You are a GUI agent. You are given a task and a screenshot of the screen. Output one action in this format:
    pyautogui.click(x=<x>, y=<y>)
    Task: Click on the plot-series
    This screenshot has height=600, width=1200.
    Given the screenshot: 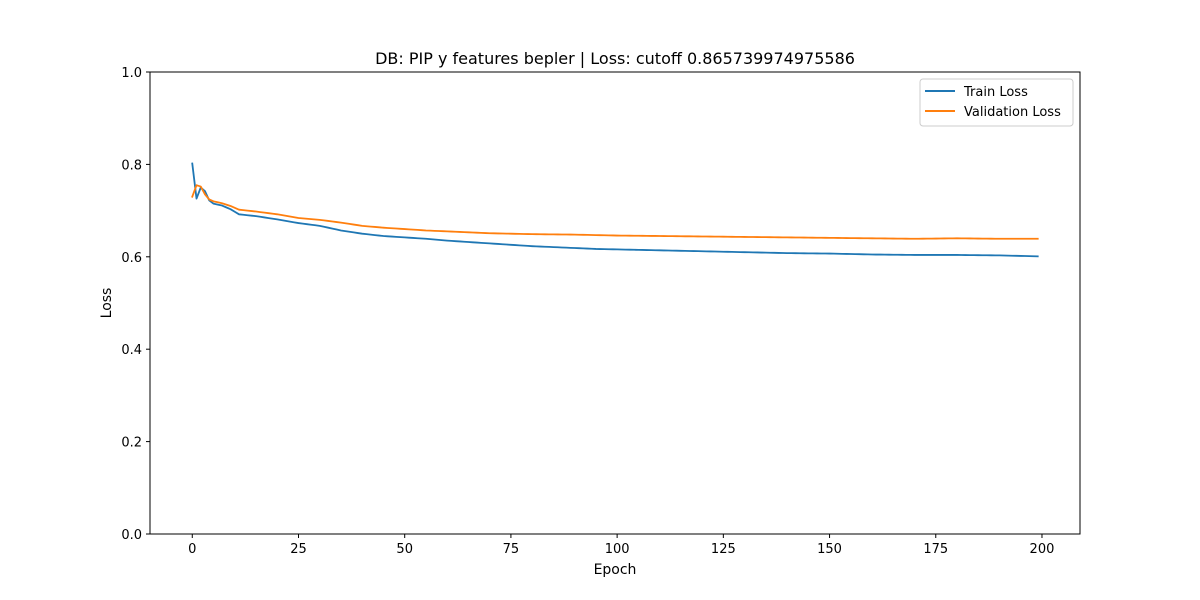 What is the action you would take?
    pyautogui.click(x=615, y=210)
    